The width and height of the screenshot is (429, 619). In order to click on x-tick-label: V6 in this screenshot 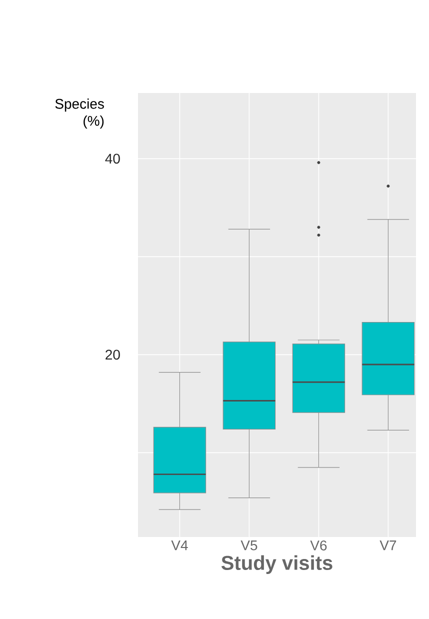, I will do `click(318, 545)`.